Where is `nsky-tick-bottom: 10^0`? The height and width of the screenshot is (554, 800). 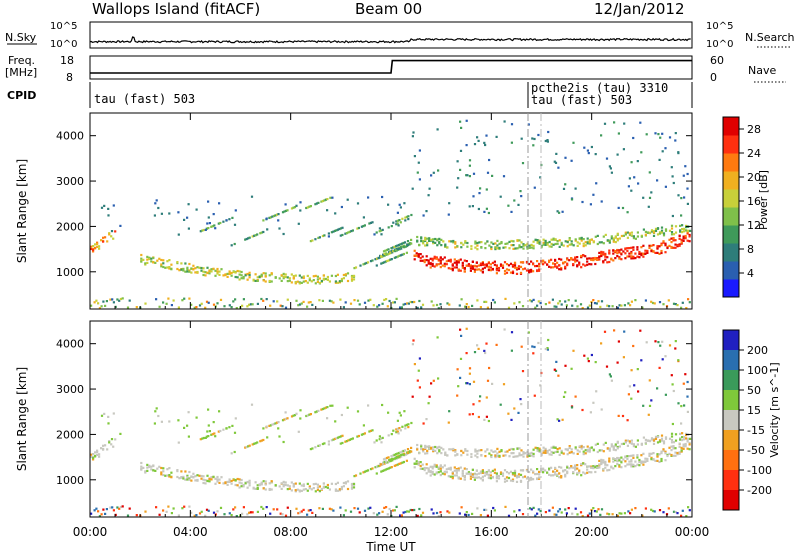
nsky-tick-bottom: 10^0 is located at coordinates (63, 44).